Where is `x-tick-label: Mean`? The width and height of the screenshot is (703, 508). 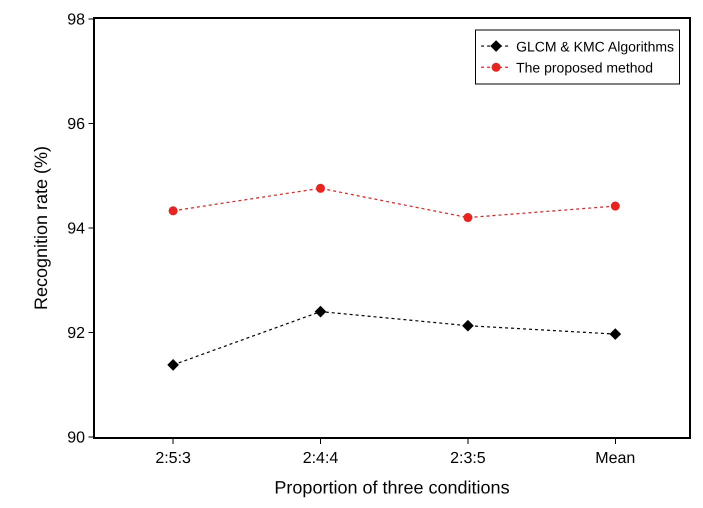 x-tick-label: Mean is located at coordinates (615, 458).